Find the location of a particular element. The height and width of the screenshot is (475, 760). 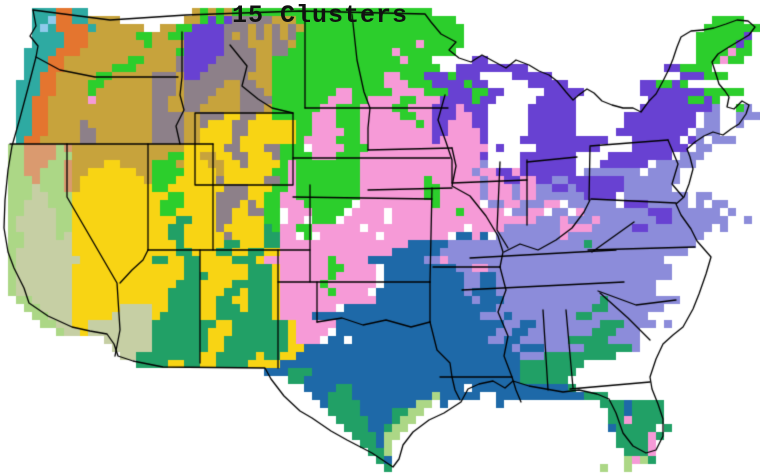

map-title: 15 Clusters is located at coordinates (320, 15).